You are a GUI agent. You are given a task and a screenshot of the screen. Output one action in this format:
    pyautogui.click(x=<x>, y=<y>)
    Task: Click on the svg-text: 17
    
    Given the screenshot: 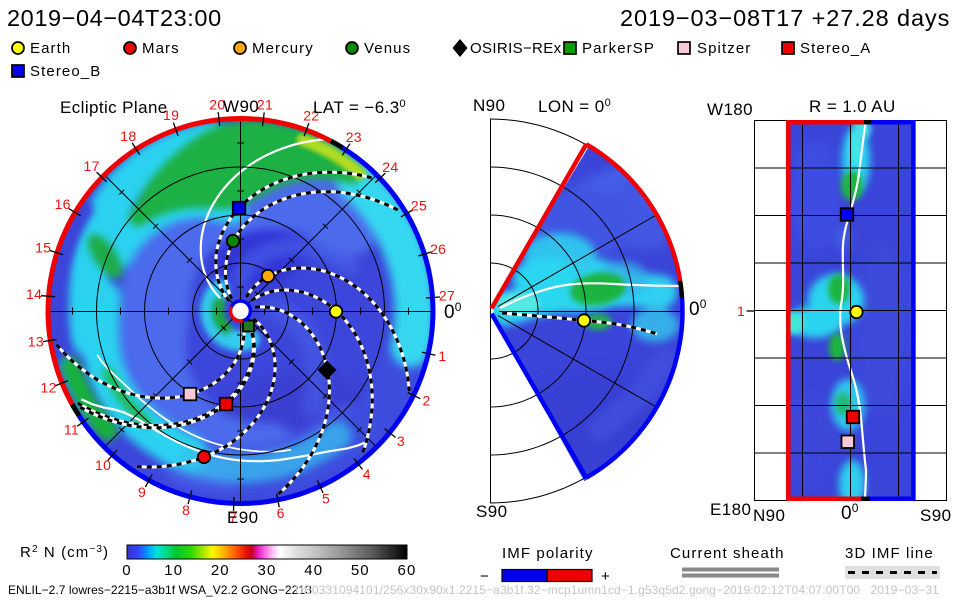 What is the action you would take?
    pyautogui.click(x=92, y=166)
    